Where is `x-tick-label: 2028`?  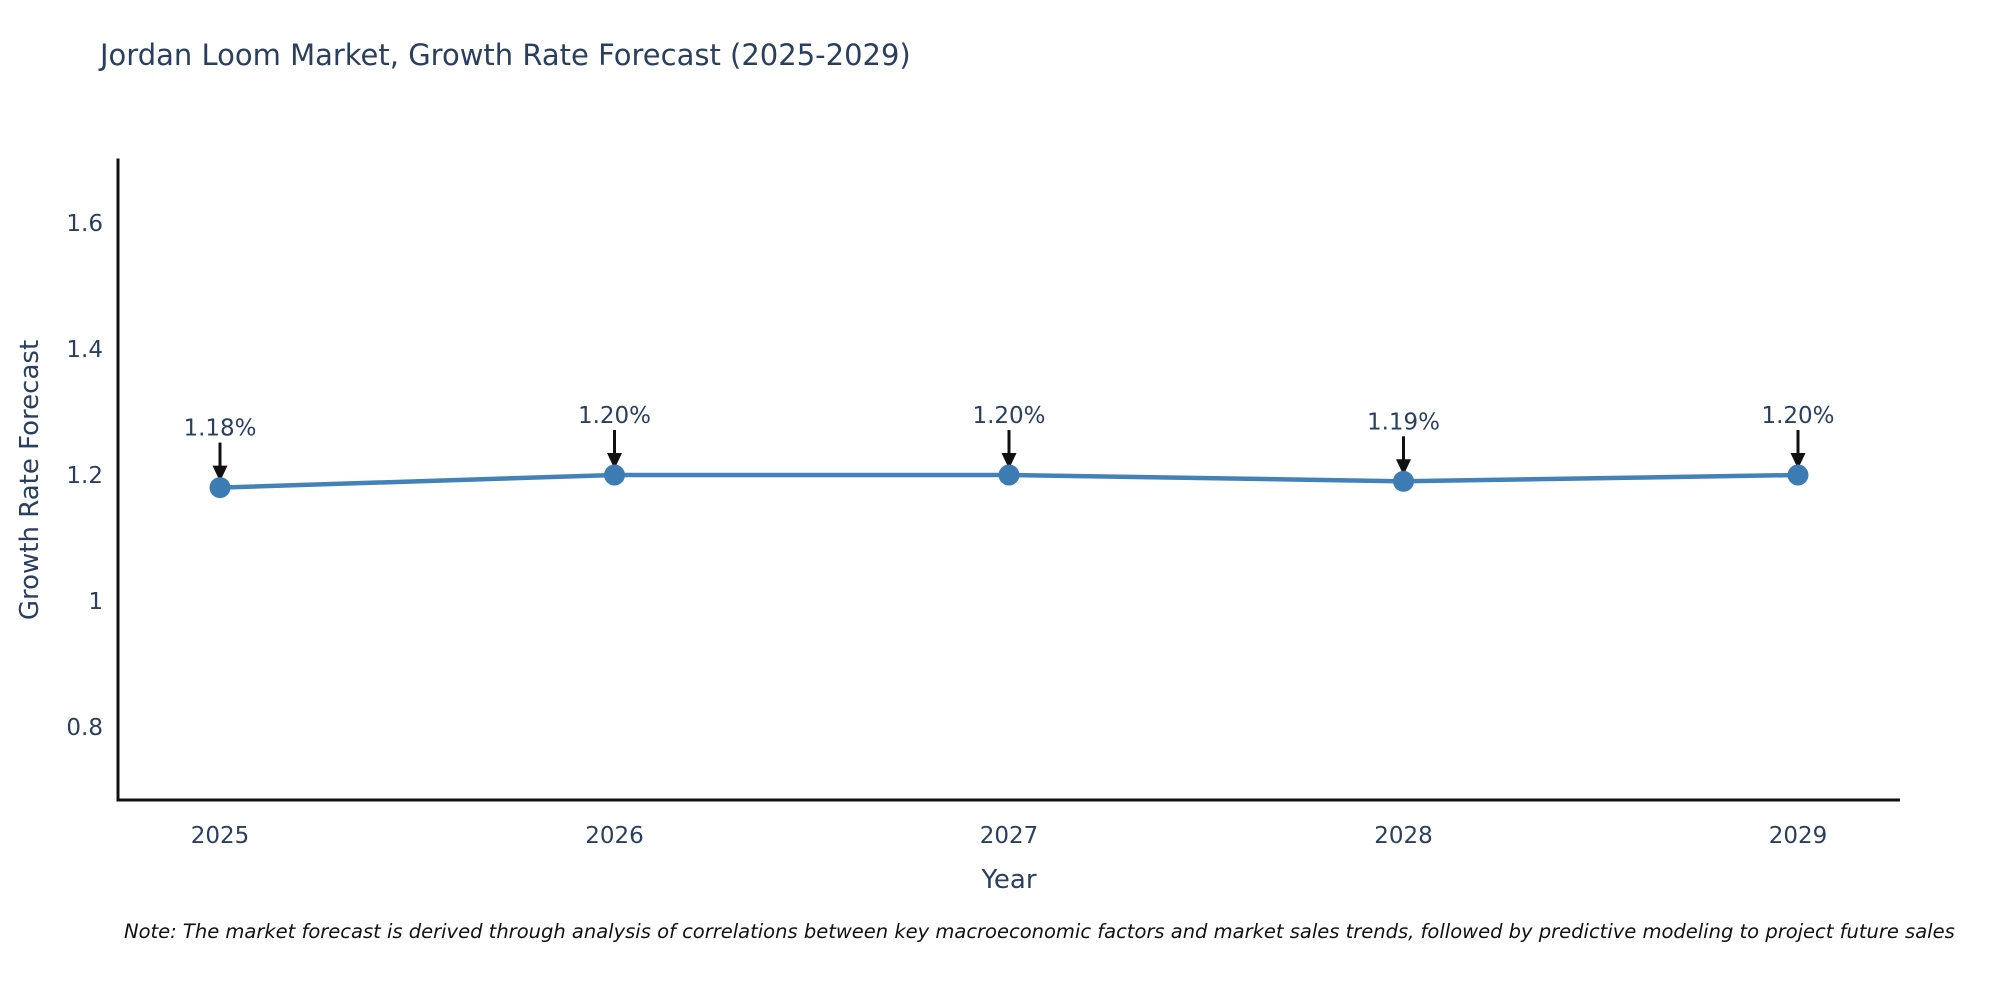
x-tick-label: 2028 is located at coordinates (1403, 836).